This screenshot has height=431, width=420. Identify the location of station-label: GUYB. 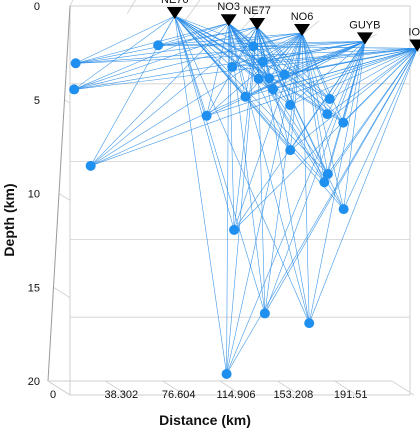
(364, 25).